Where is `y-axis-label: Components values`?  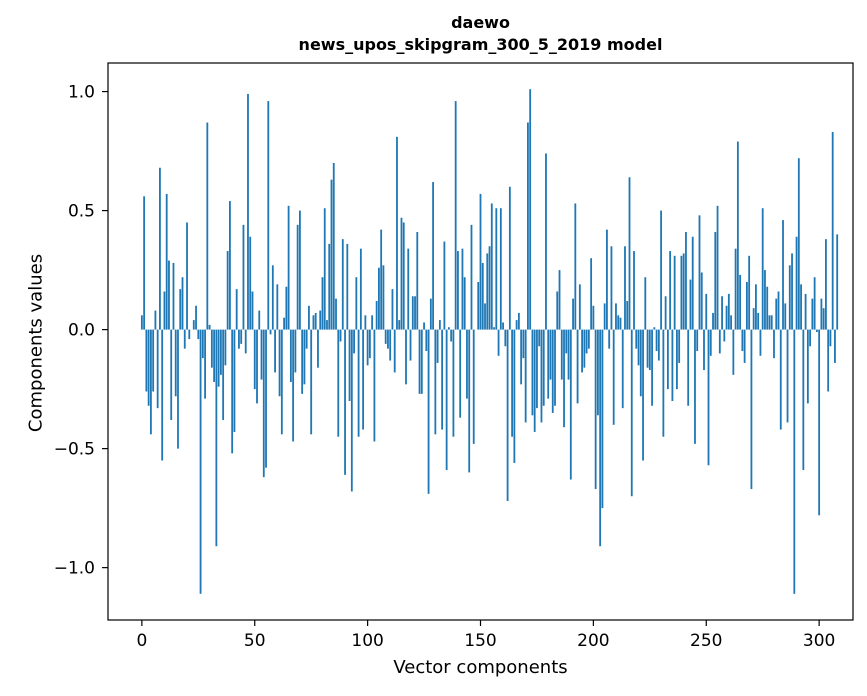
y-axis-label: Components values is located at coordinates (36, 343).